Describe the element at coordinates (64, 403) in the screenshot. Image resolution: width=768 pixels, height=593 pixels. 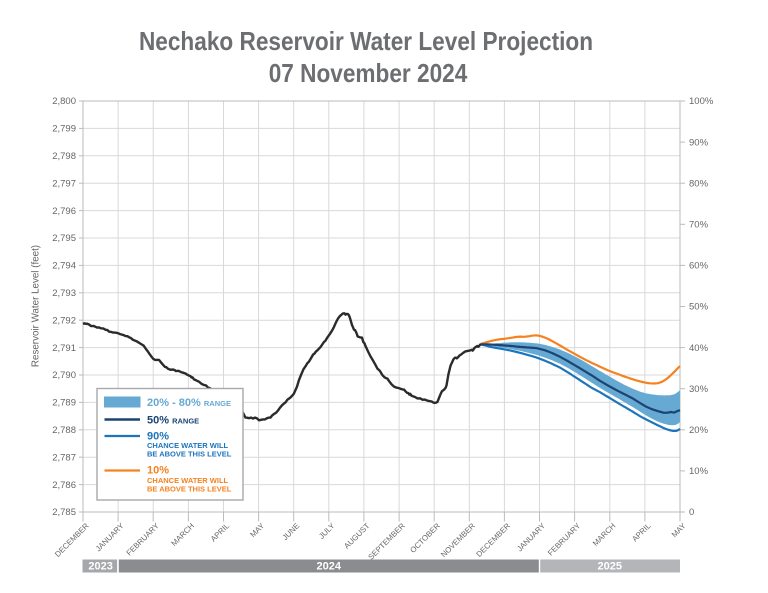
I see `svg-text: 2,789` at that location.